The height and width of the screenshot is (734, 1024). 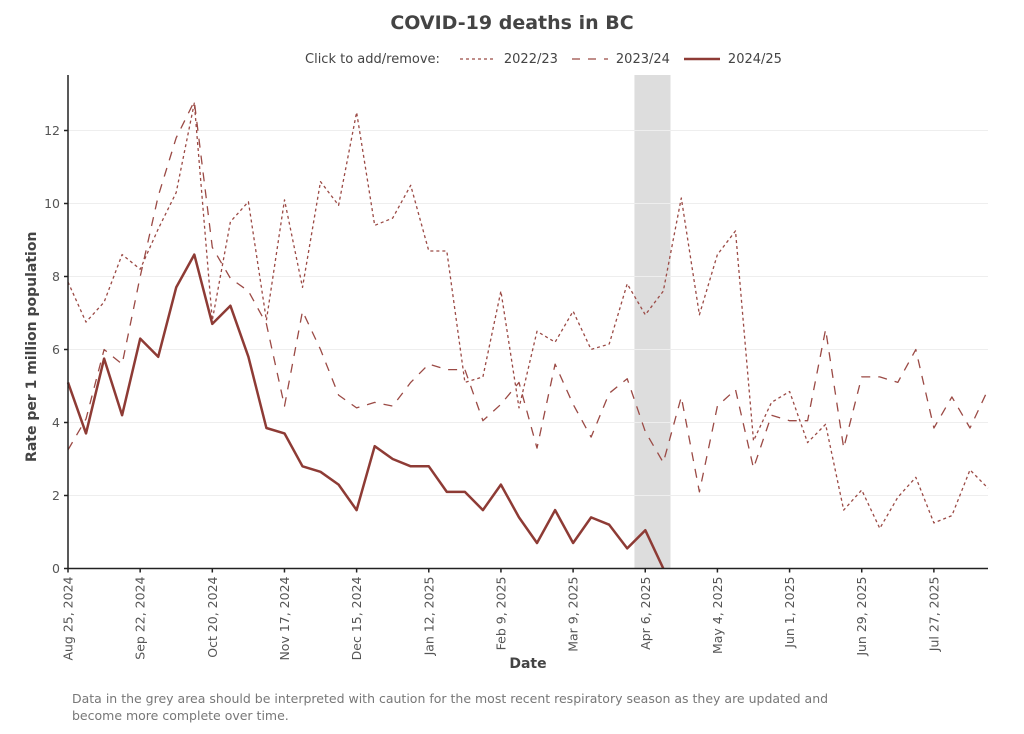 I want to click on legend-item-2023-24: 2023/24, so click(x=620, y=59).